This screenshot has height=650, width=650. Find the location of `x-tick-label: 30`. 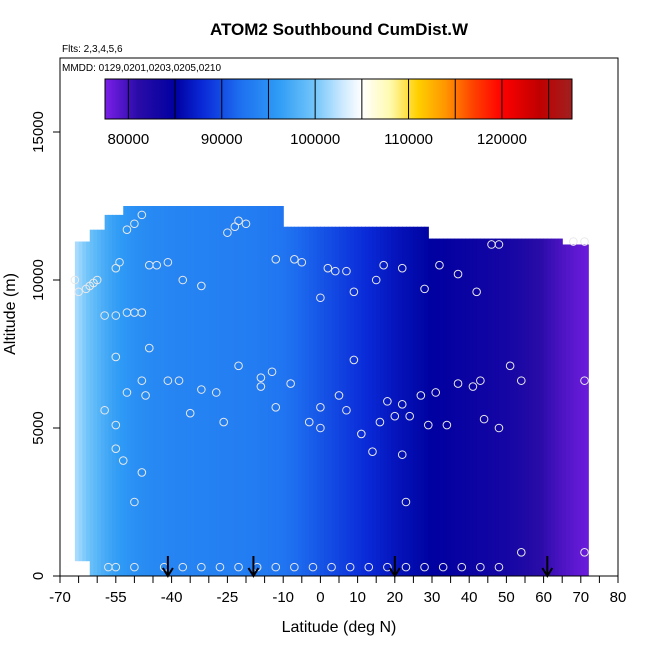

x-tick-label: 30 is located at coordinates (432, 597).